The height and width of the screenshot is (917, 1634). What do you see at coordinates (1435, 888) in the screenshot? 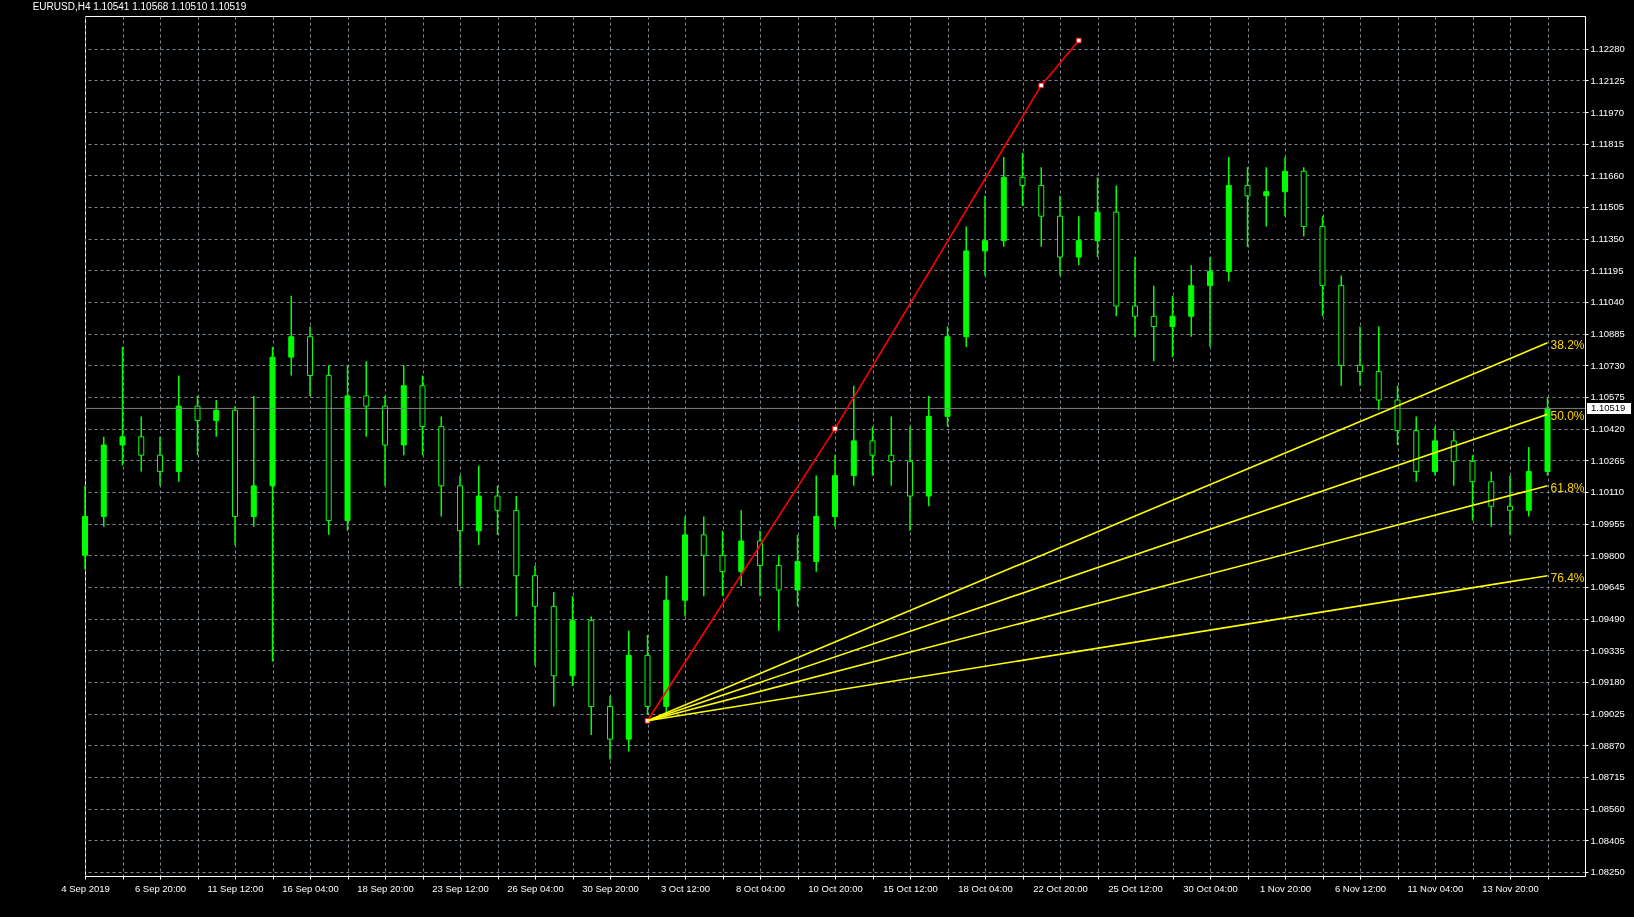
I see `x-tick-label: 11 Nov 04:00` at bounding box center [1435, 888].